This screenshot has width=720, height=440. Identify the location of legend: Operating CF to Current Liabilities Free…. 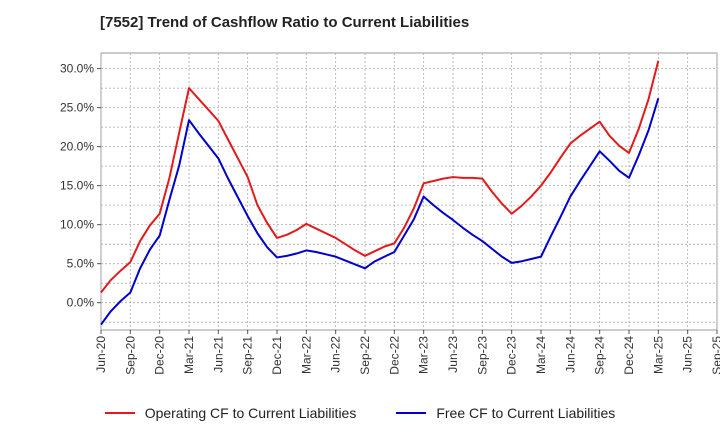
(360, 413).